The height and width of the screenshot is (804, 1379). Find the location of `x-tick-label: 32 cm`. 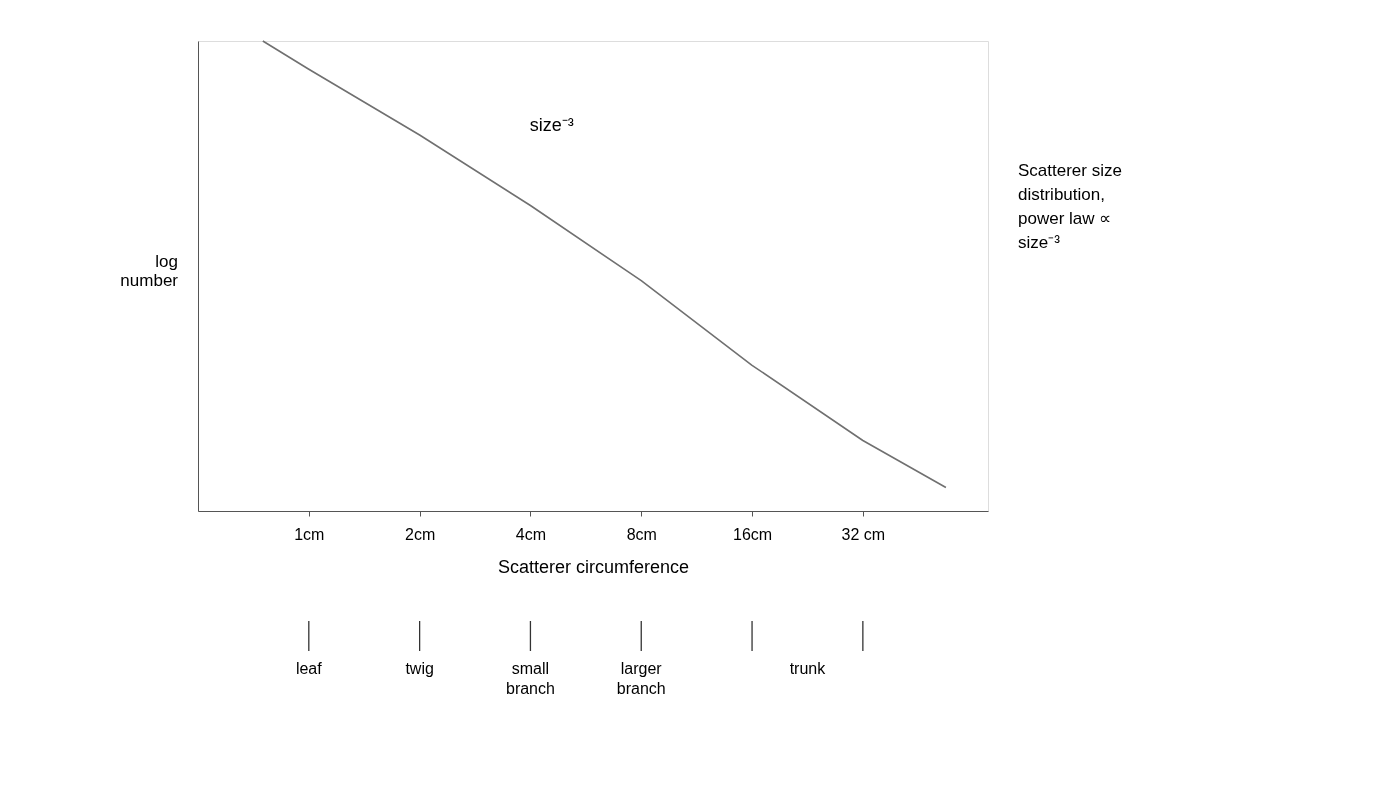

x-tick-label: 32 cm is located at coordinates (863, 534).